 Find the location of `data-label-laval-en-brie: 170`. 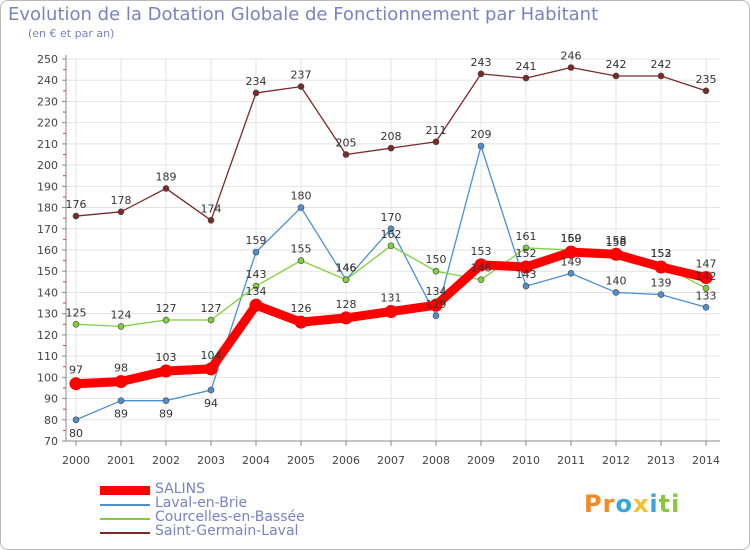

data-label-laval-en-brie: 170 is located at coordinates (391, 217).